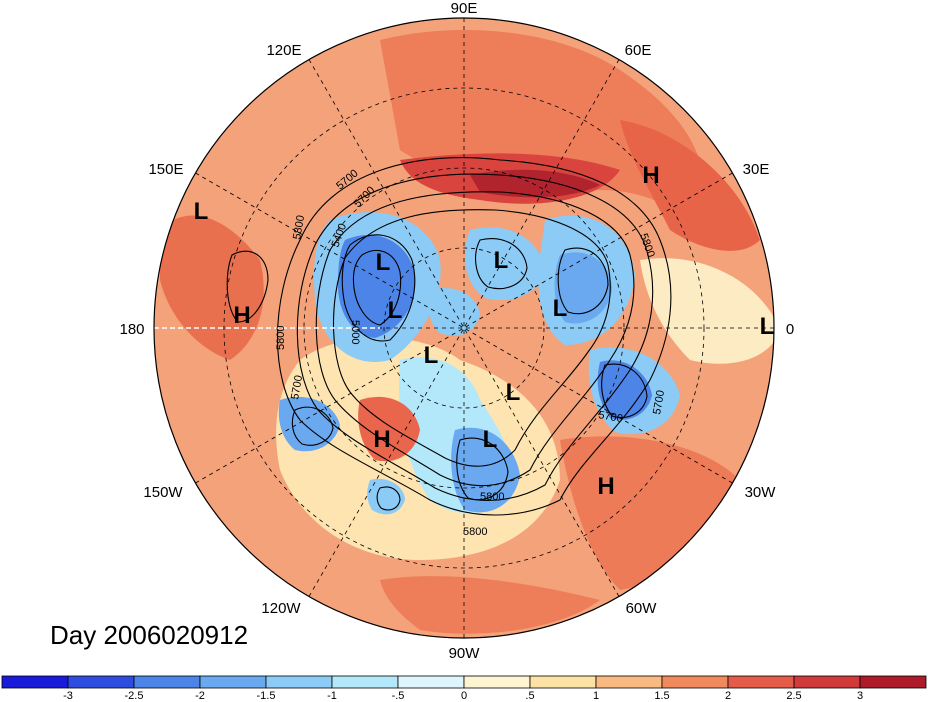  Describe the element at coordinates (149, 635) in the screenshot. I see `map-title: Day 2006020912` at that location.